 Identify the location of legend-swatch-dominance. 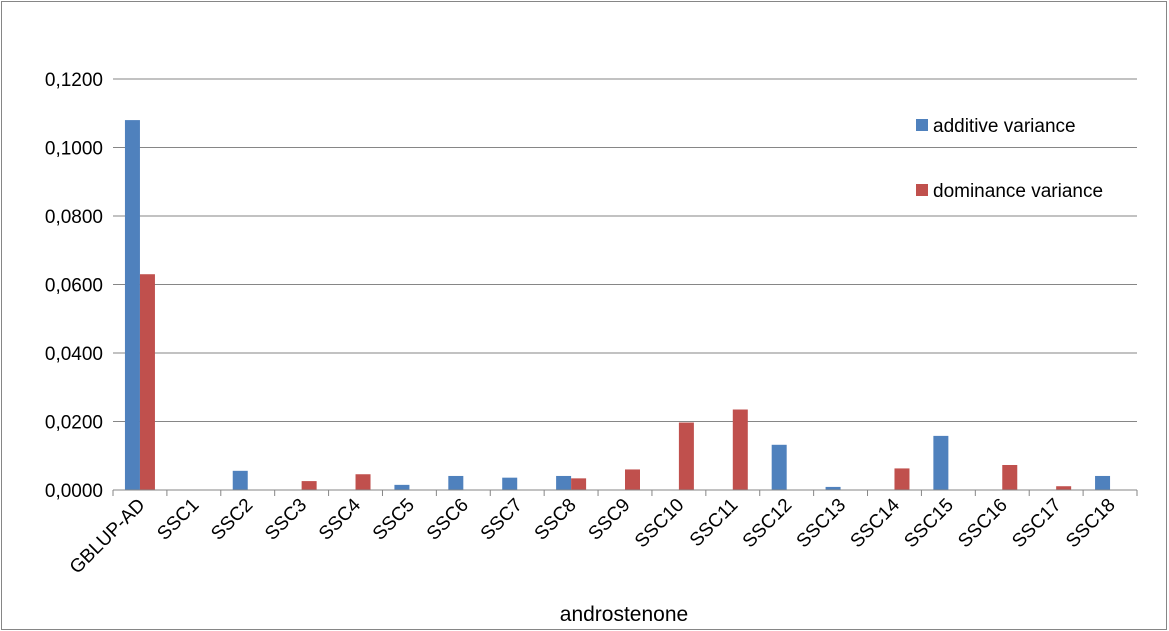
(922, 190).